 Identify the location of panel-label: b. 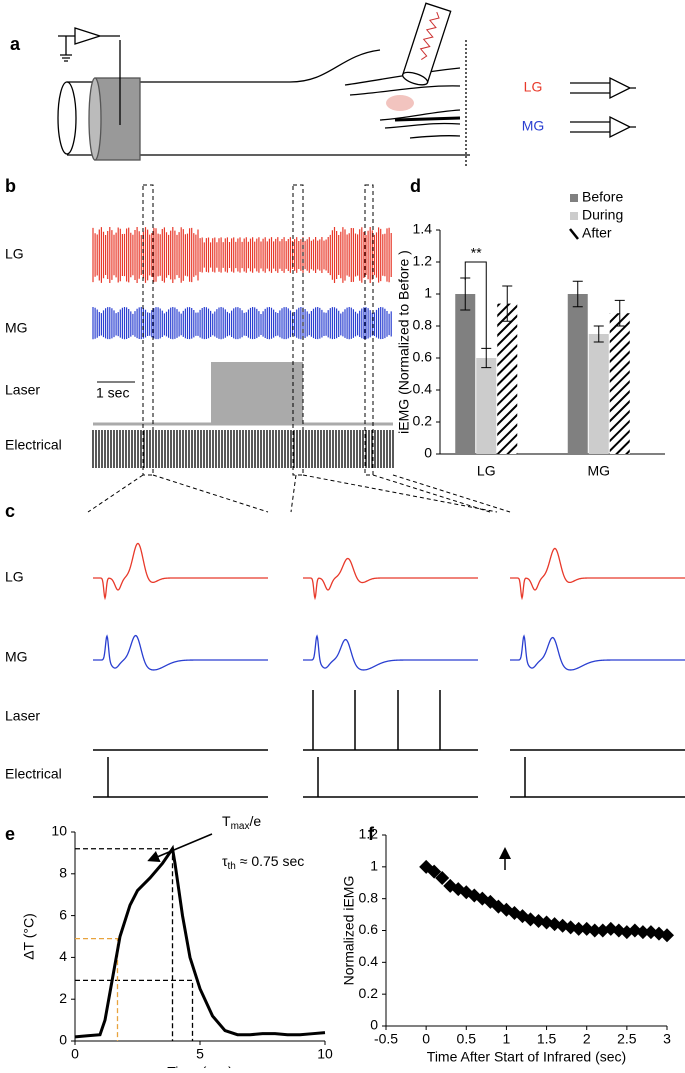
(10, 186).